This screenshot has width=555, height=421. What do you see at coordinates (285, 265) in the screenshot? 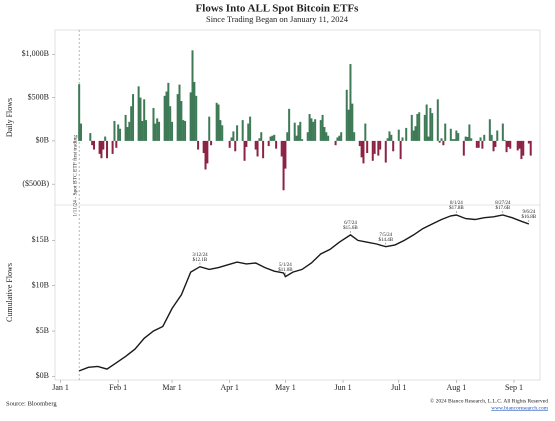
I see `annotation-date: 5/1/24` at bounding box center [285, 265].